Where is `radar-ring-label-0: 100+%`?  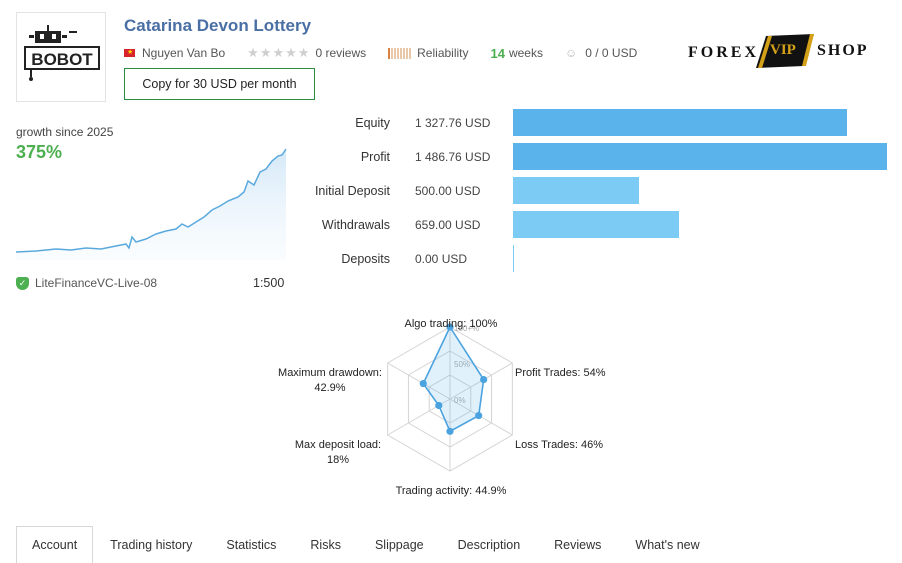 radar-ring-label-0: 100+% is located at coordinates (466, 328).